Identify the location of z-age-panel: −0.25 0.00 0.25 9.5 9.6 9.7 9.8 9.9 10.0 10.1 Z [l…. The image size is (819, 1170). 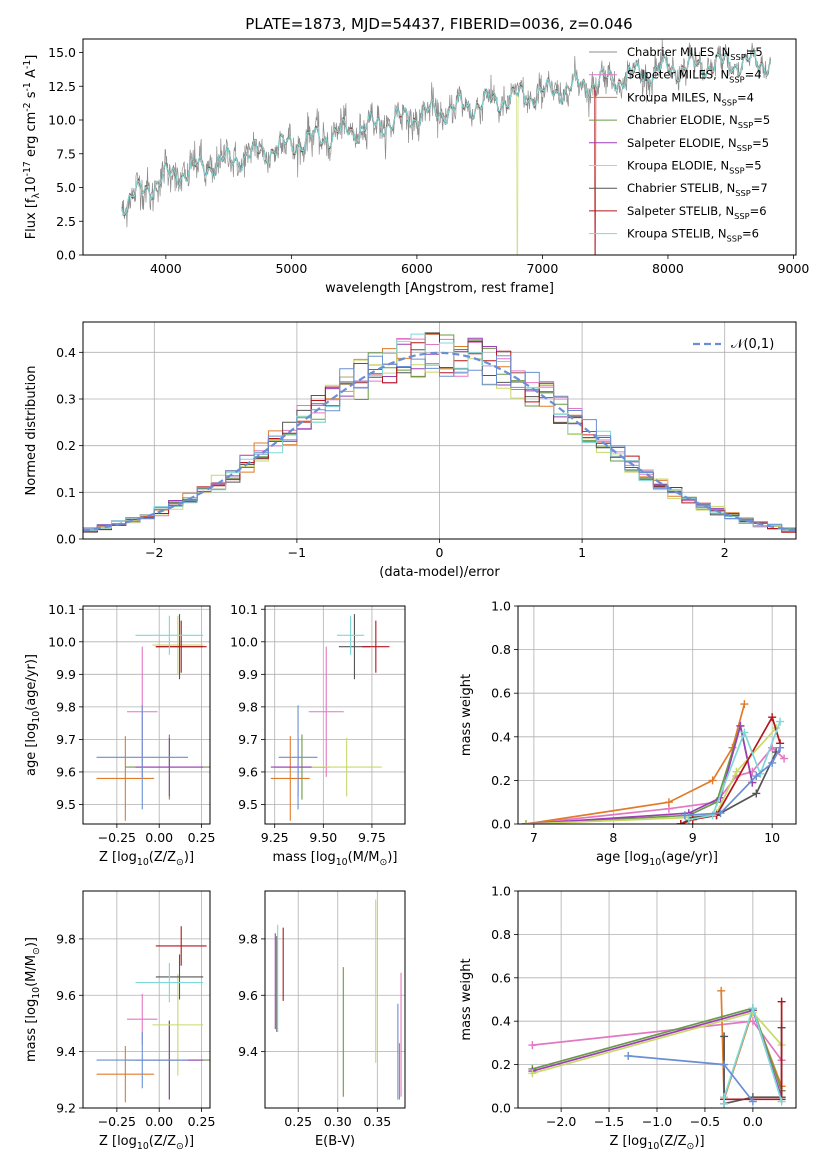
(119, 735).